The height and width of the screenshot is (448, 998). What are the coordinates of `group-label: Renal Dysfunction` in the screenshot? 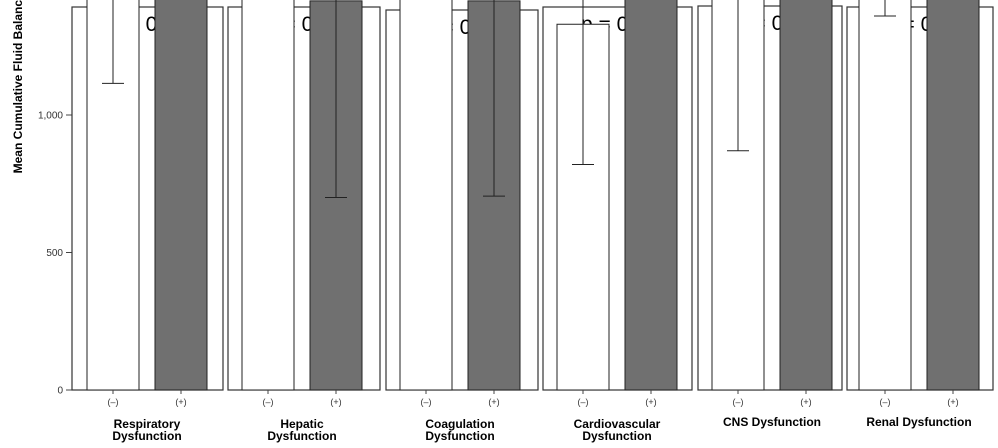 It's located at (918, 422).